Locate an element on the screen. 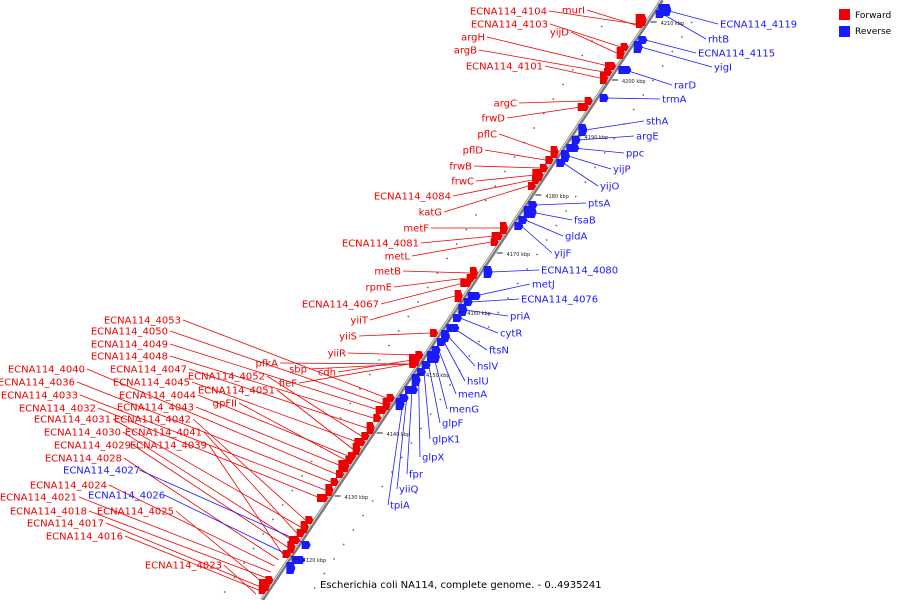 The width and height of the screenshot is (900, 600). forward-gene-label: ECNA114_4051 is located at coordinates (236, 391).